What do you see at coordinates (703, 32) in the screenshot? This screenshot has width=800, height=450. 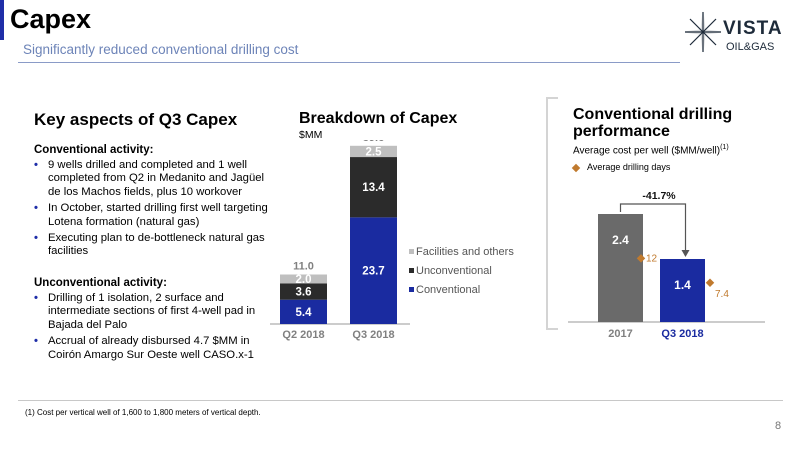 I see `star-logo-icon` at bounding box center [703, 32].